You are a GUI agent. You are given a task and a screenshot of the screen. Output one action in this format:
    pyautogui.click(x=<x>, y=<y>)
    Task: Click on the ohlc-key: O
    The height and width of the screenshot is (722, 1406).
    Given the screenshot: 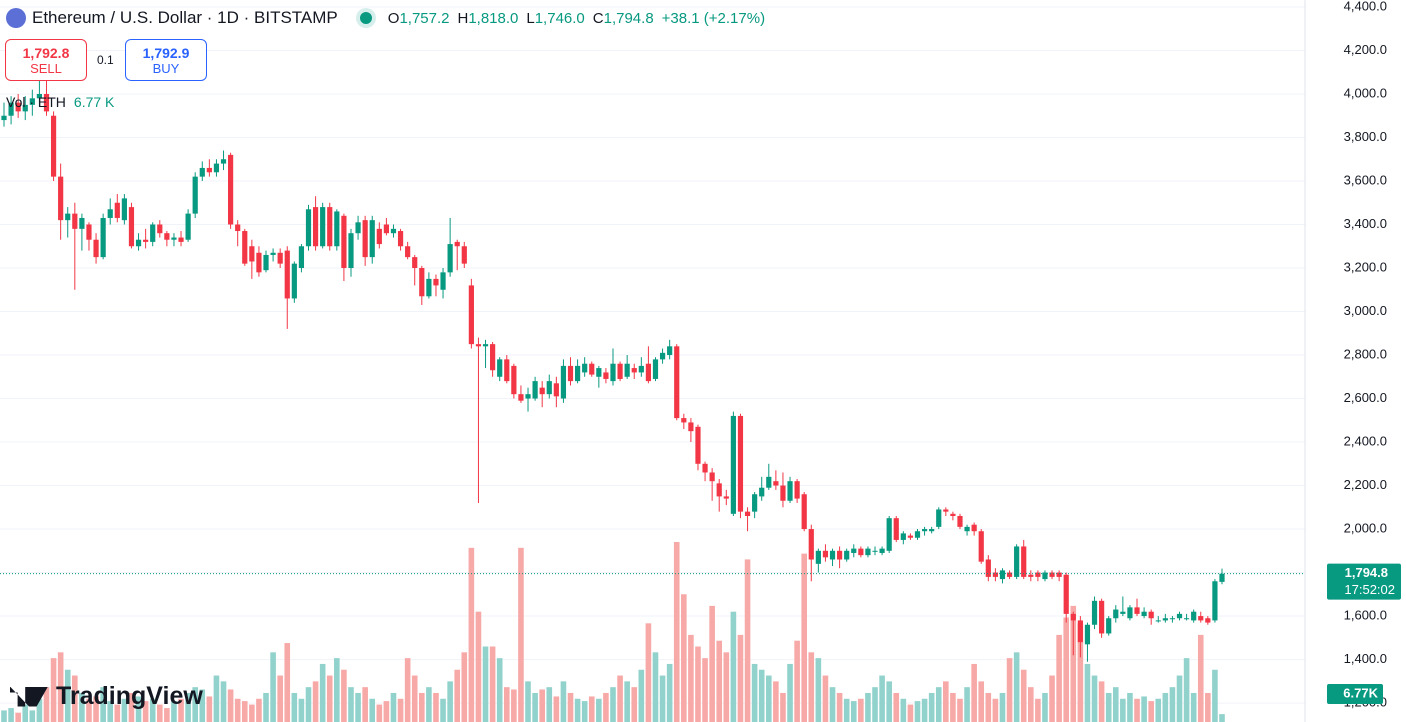 What is the action you would take?
    pyautogui.click(x=393, y=18)
    